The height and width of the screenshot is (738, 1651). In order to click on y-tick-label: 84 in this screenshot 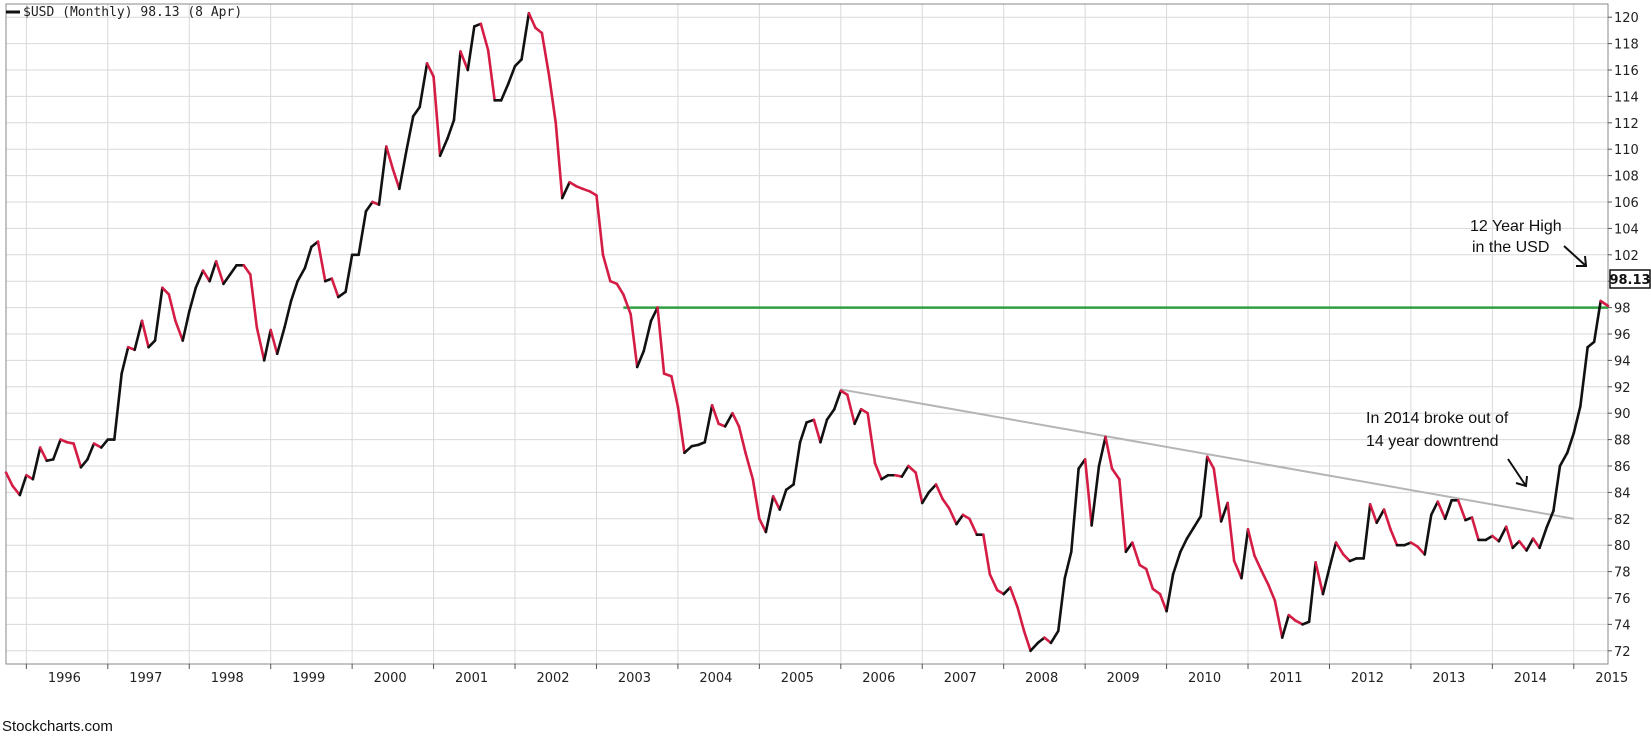, I will do `click(1622, 493)`.